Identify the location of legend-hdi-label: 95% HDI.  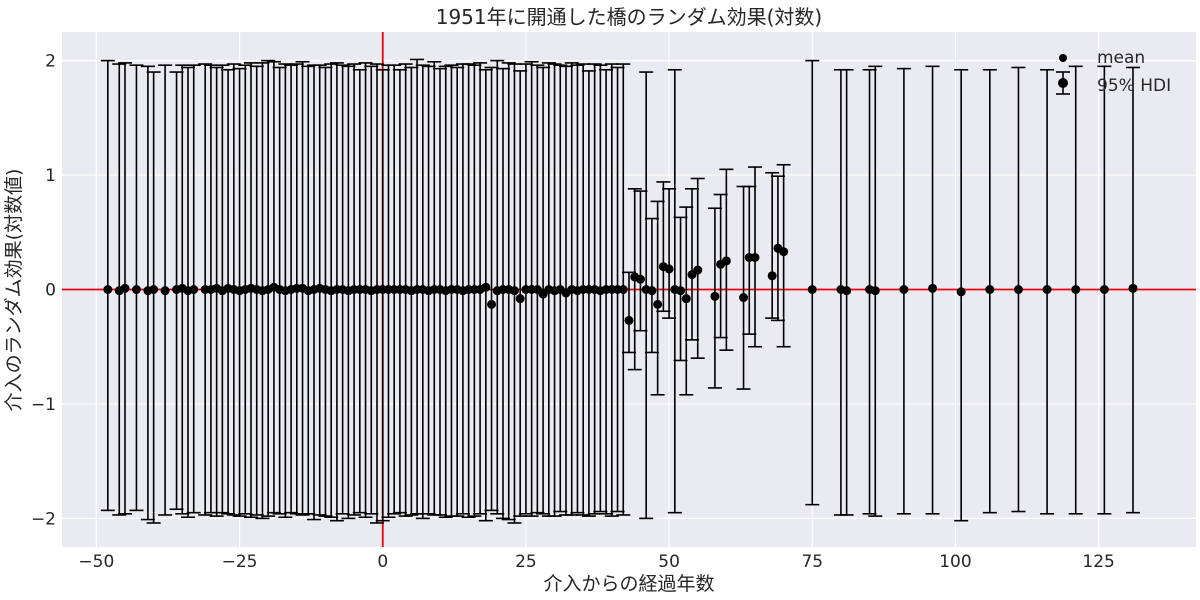
(1134, 86).